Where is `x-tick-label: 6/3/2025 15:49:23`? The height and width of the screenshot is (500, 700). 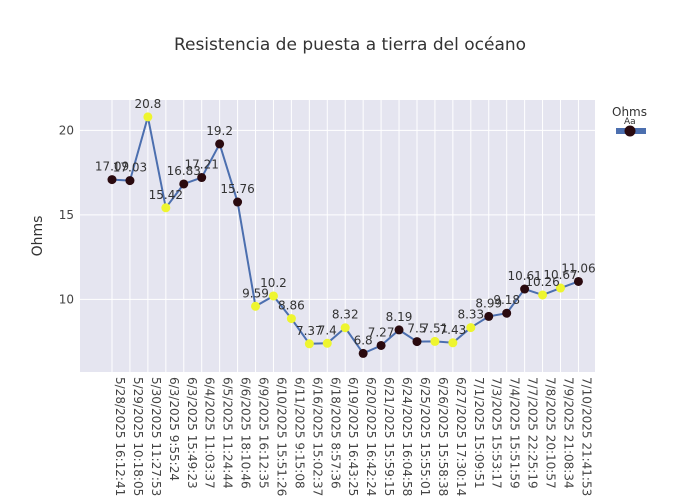 x-tick-label: 6/3/2025 15:49:23 is located at coordinates (192, 433).